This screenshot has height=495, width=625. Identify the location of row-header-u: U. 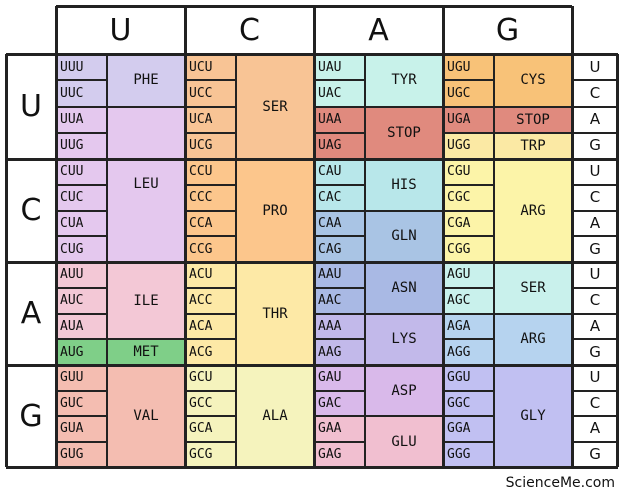
(31, 106).